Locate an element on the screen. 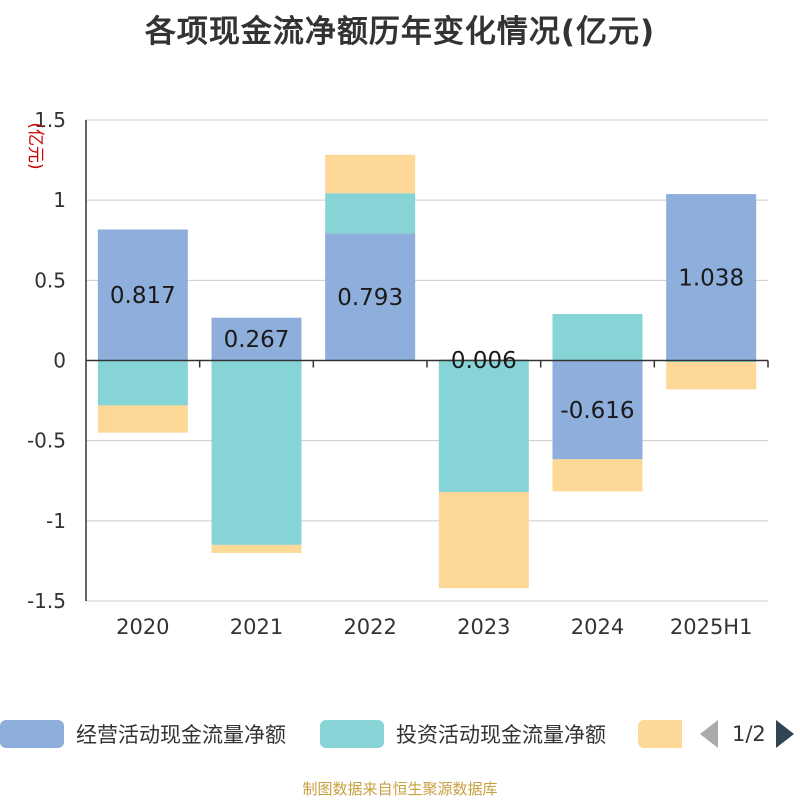 The height and width of the screenshot is (800, 800). bar-series1-2020 is located at coordinates (142, 295).